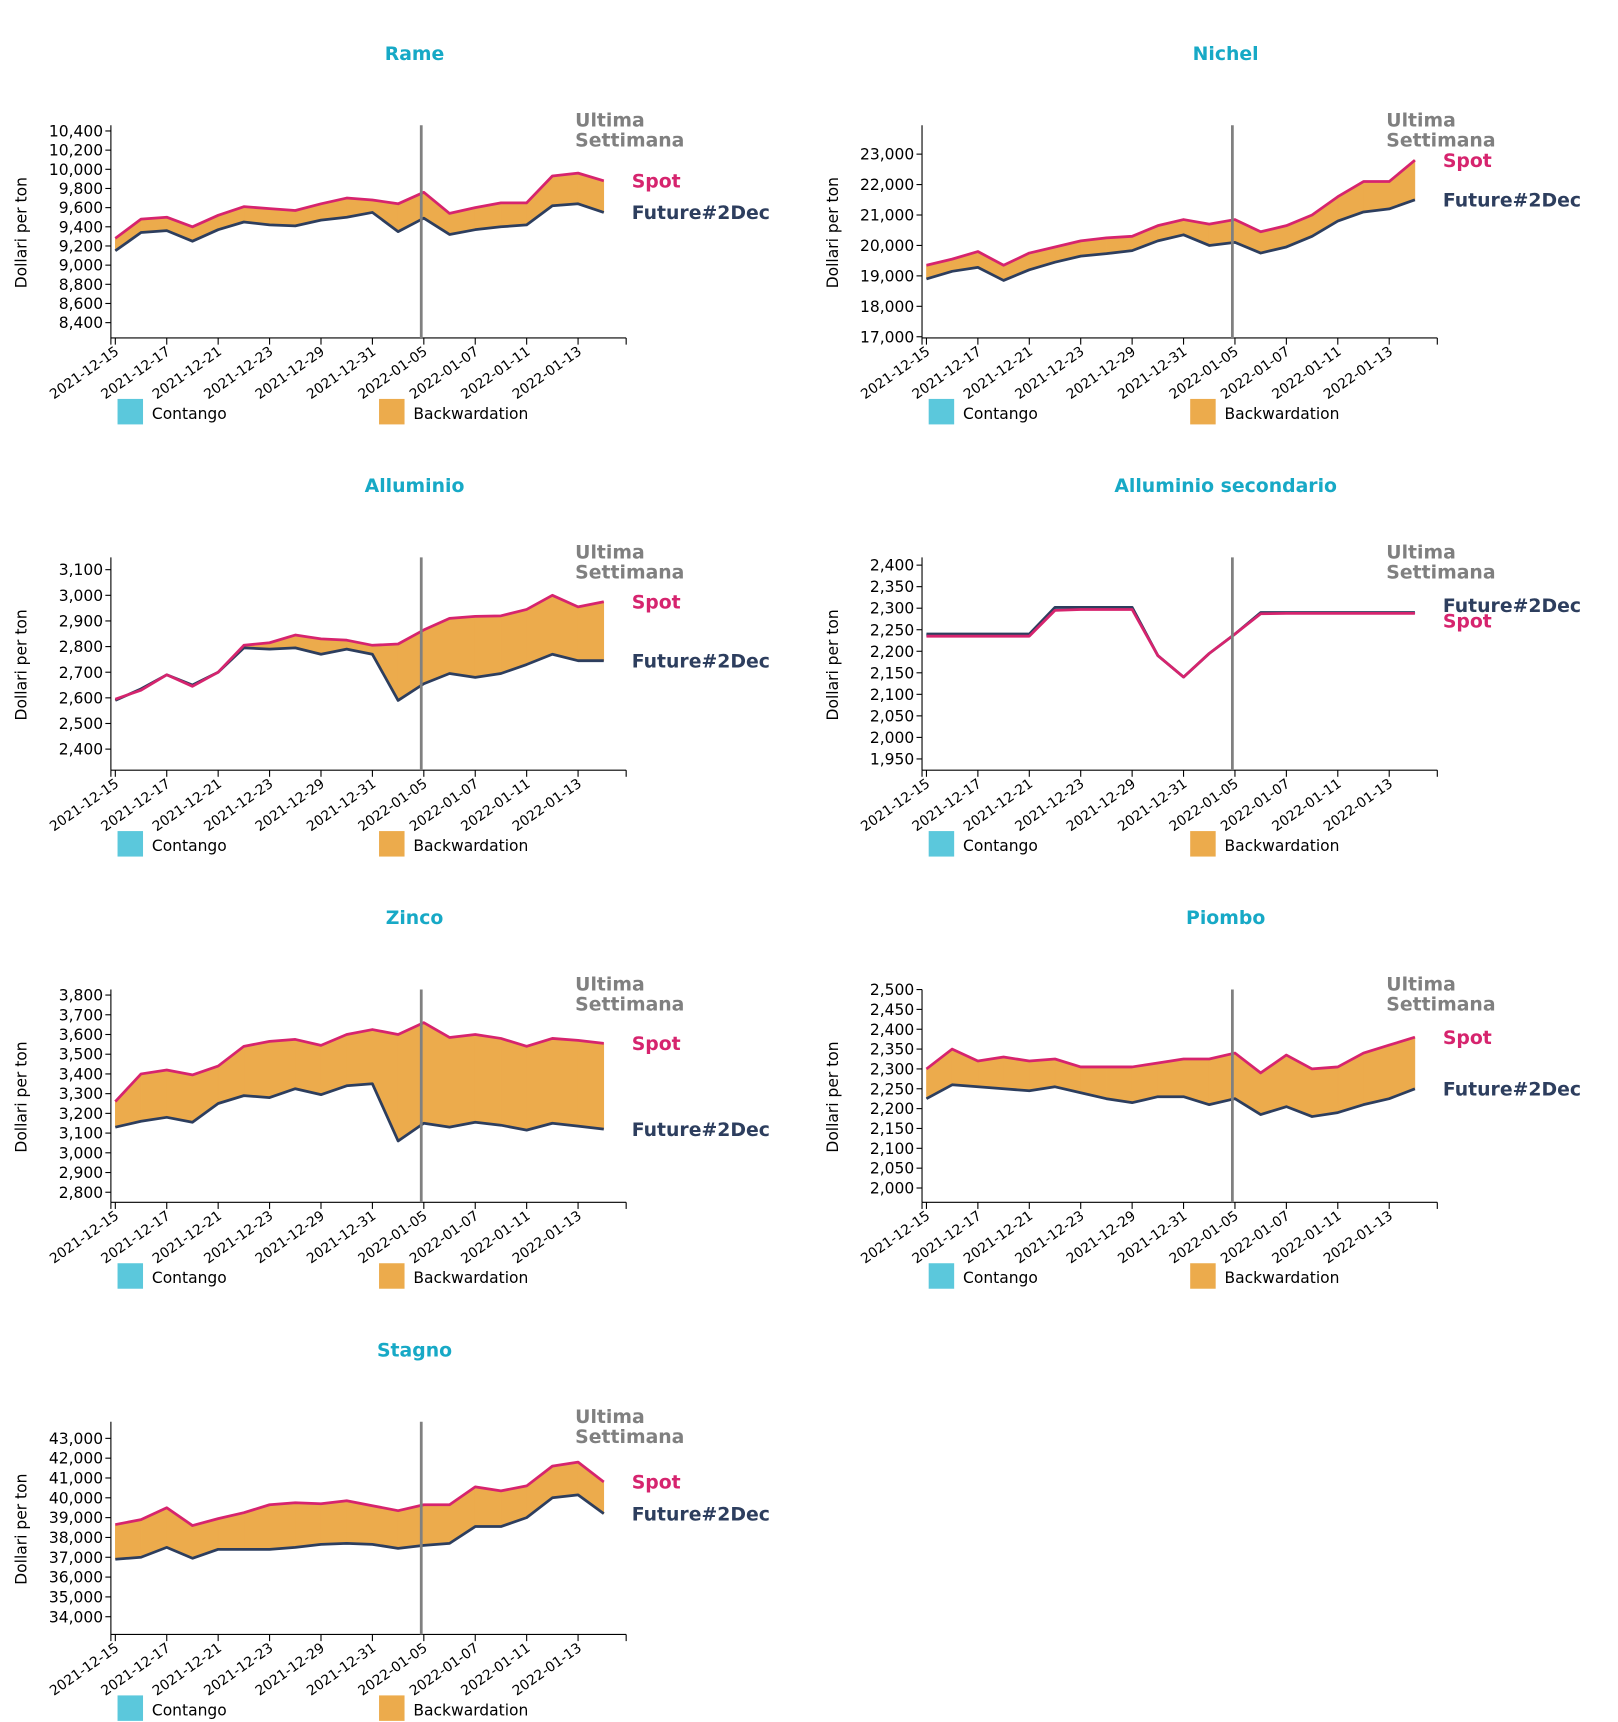 This screenshot has width=1618, height=1722. Describe the element at coordinates (887, 155) in the screenshot. I see `y-tick-label: 23,000` at that location.